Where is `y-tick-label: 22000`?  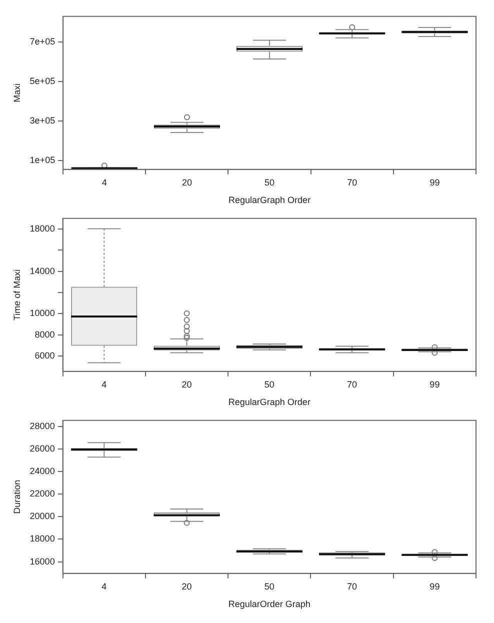
y-tick-label: 22000 is located at coordinates (42, 493).